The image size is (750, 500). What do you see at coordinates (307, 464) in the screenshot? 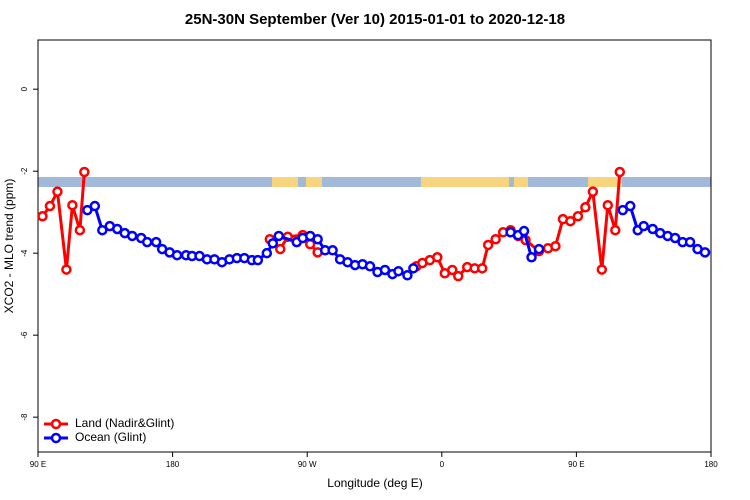
I see `x-tick-label: 90 W` at bounding box center [307, 464].